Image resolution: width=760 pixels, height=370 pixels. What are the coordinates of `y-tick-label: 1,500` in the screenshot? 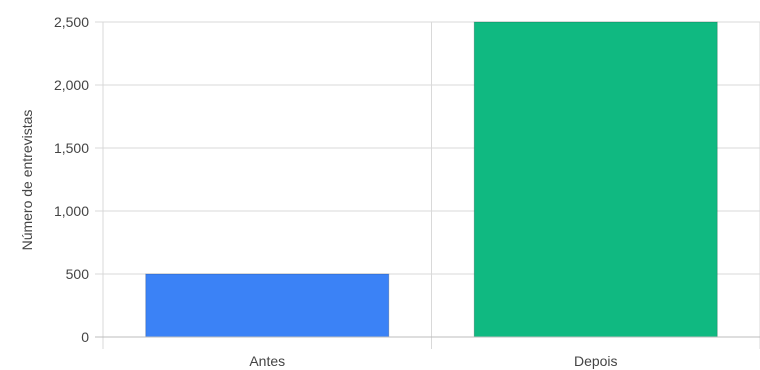 It's located at (71, 148).